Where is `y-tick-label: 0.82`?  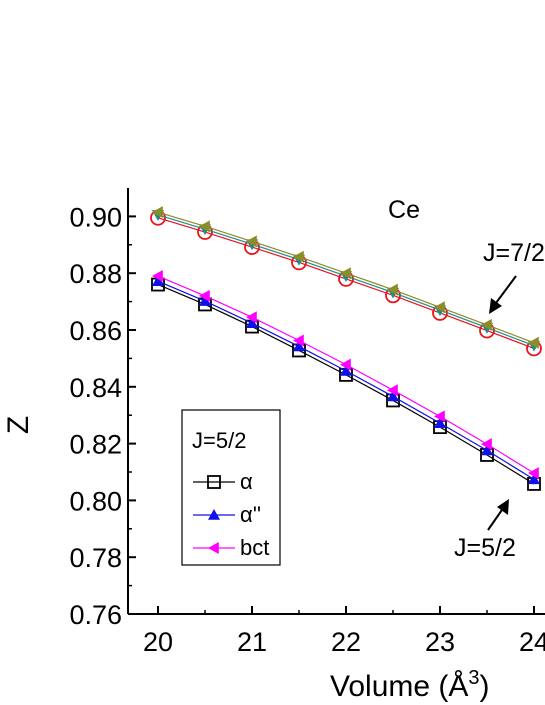 y-tick-label: 0.82 is located at coordinates (95, 445).